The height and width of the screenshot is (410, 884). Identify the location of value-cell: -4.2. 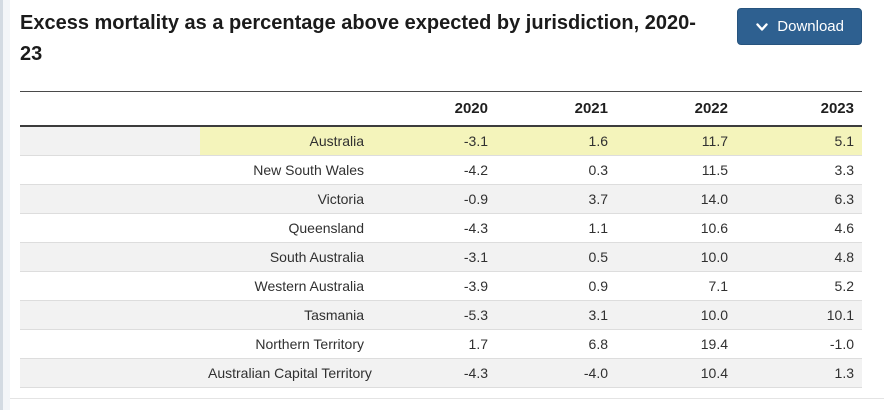
(434, 170).